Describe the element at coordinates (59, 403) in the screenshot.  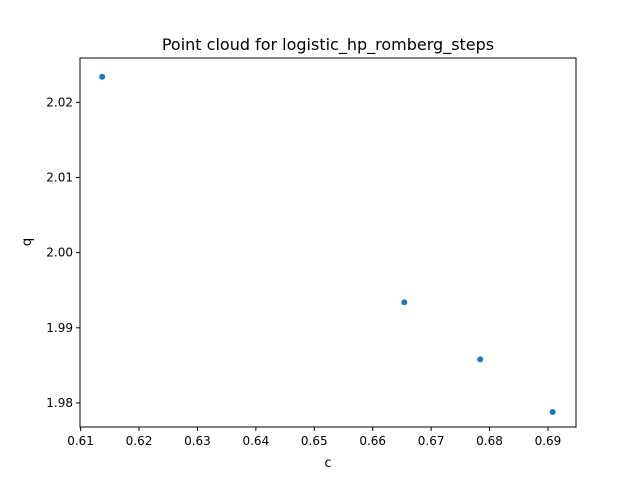
I see `y-tick-label: 1.98` at that location.